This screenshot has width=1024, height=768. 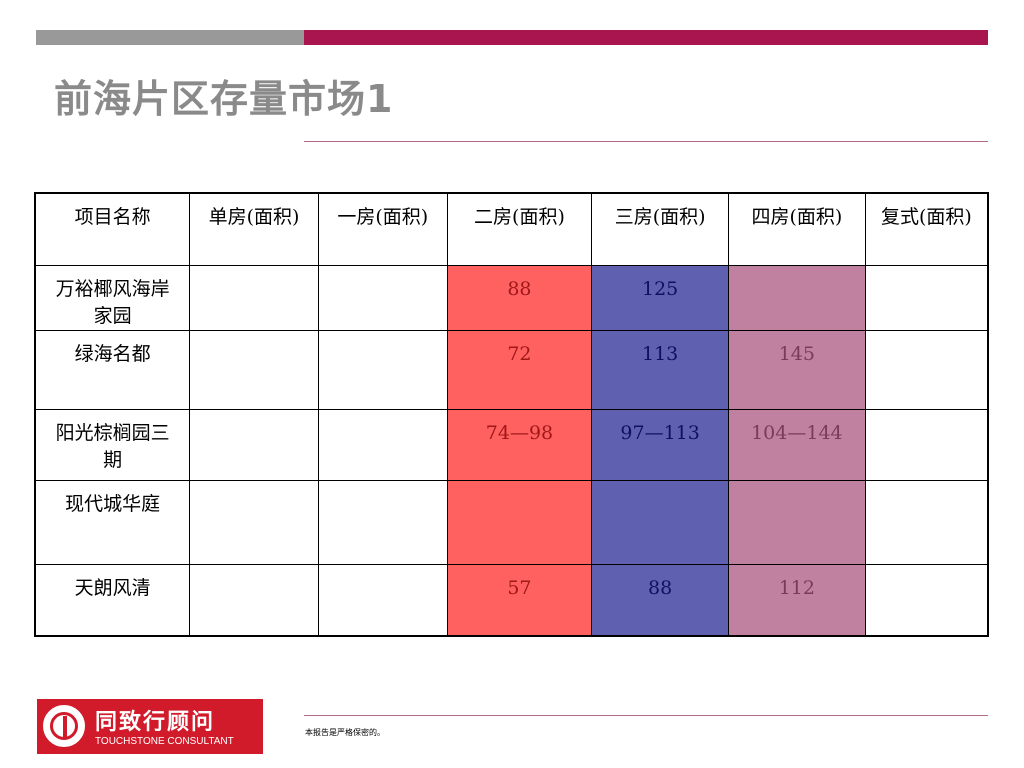 What do you see at coordinates (112, 444) in the screenshot?
I see `project-name-cell: 阳光棕榈园三期` at bounding box center [112, 444].